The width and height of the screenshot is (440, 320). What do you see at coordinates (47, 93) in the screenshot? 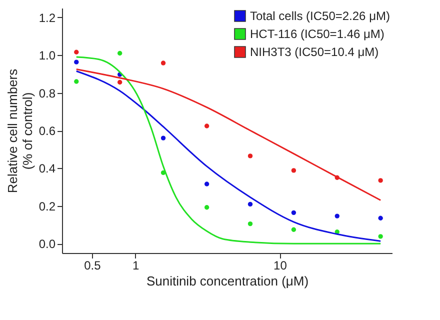
I see `y-tick-label: 0.8` at bounding box center [47, 93].